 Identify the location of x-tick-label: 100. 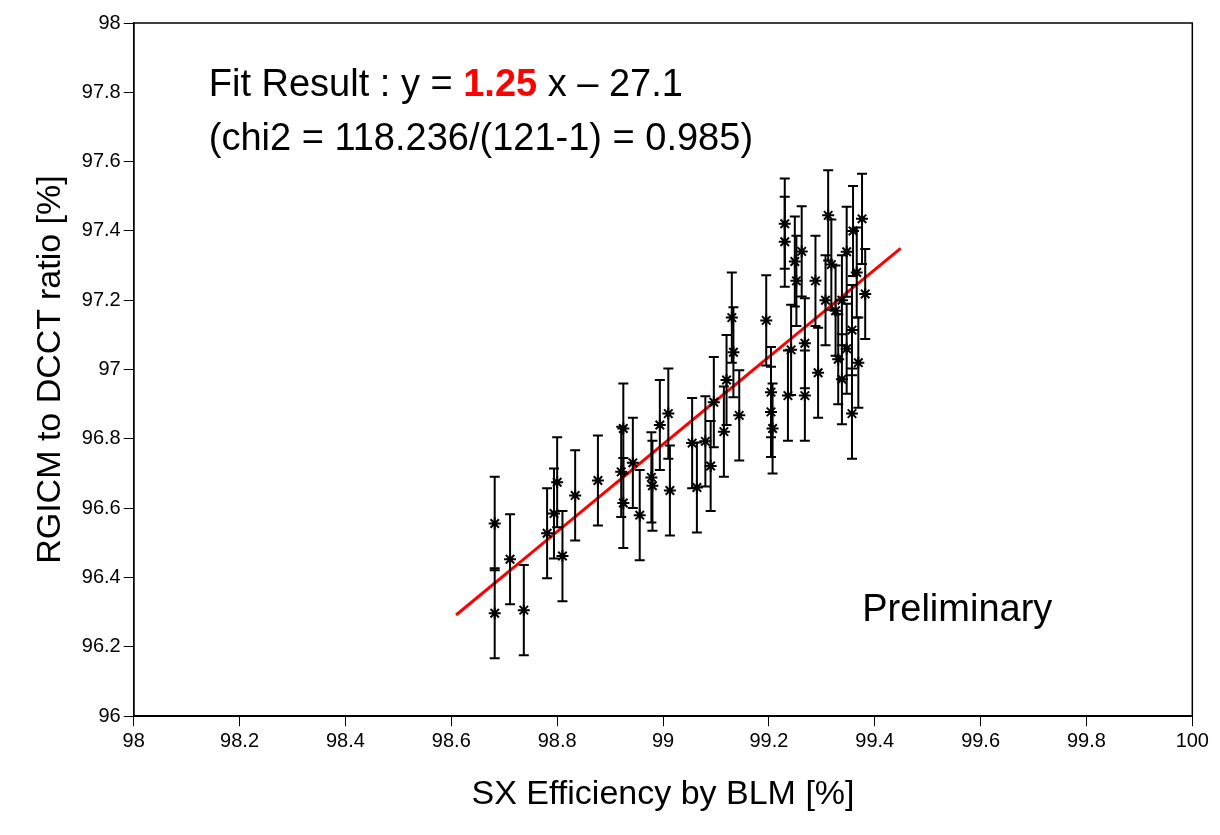
(1192, 739).